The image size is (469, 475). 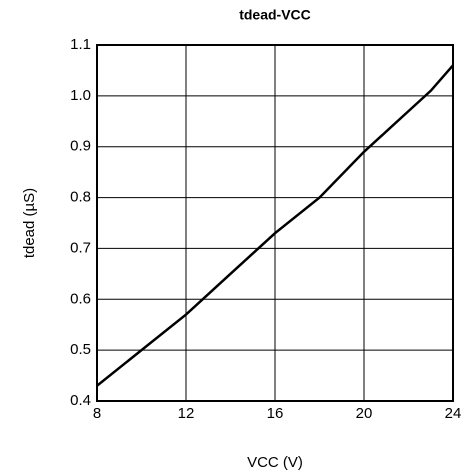 What do you see at coordinates (80, 400) in the screenshot?
I see `y-tick-label: 0.4` at bounding box center [80, 400].